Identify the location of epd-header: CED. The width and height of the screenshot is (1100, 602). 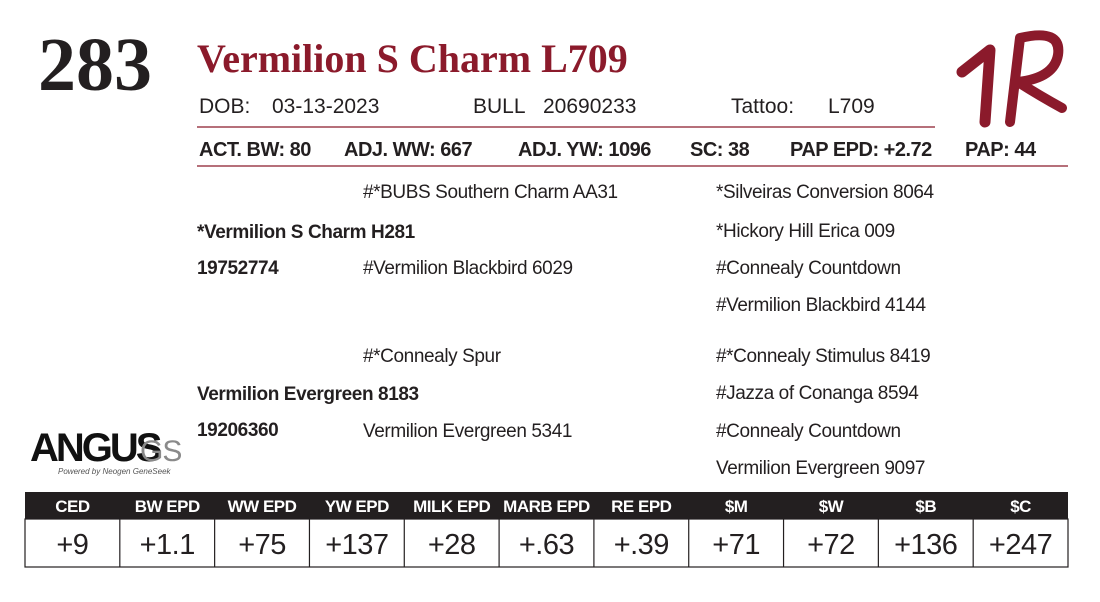
(72, 506).